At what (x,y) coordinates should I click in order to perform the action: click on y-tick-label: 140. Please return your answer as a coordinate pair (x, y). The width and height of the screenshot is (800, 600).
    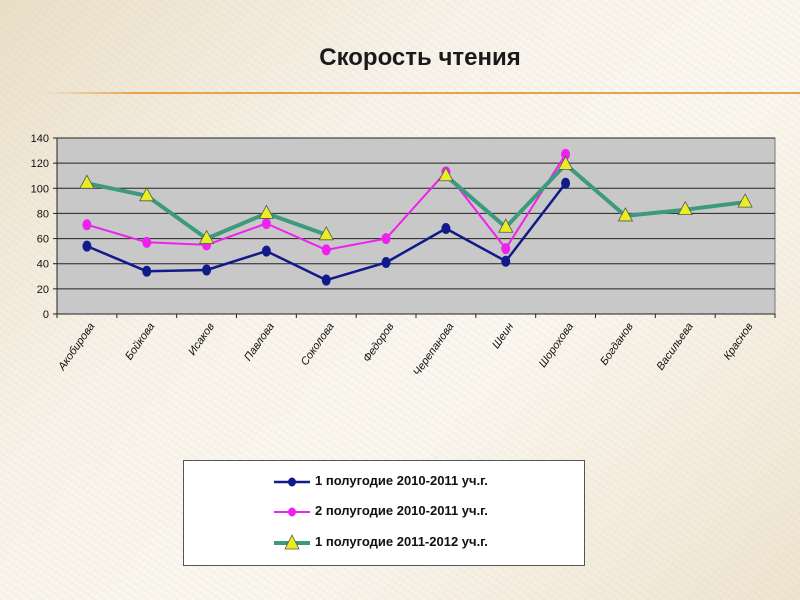
    Looking at the image, I should click on (40, 139).